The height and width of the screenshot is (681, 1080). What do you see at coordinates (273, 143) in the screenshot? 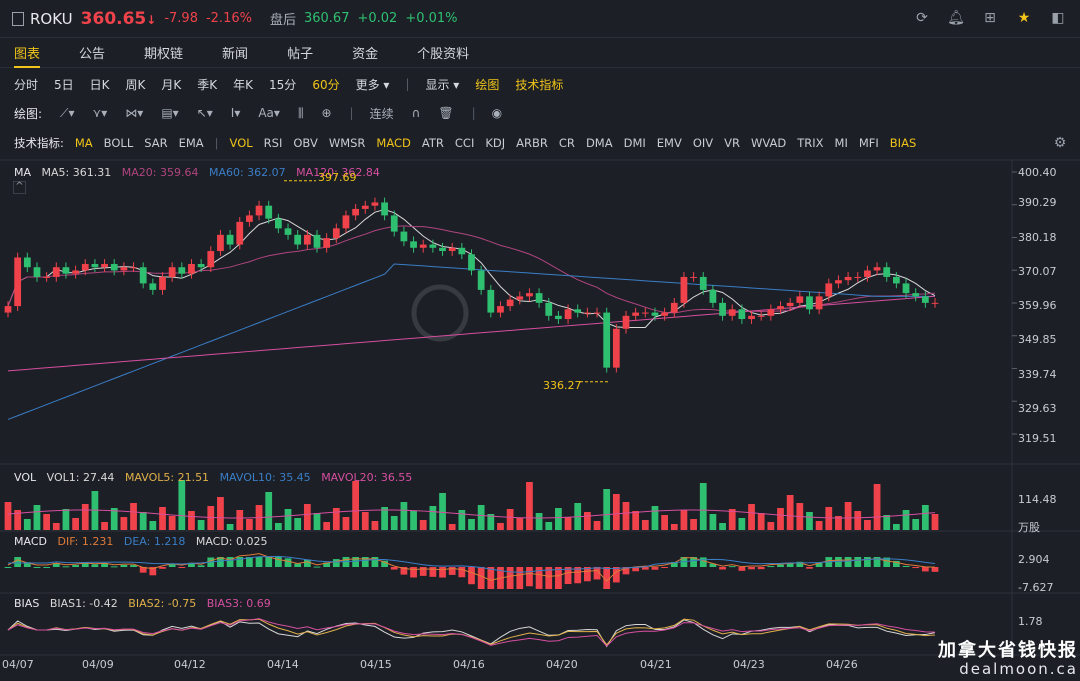
I see `ind-rsi: RSI` at bounding box center [273, 143].